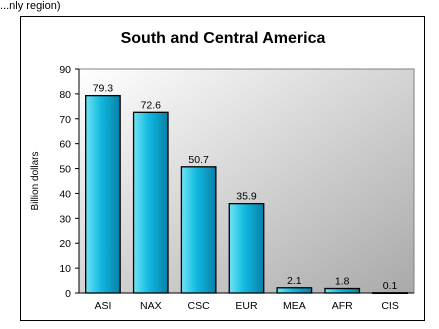 The image size is (439, 329). I want to click on y-tick-label: 80, so click(65, 95).